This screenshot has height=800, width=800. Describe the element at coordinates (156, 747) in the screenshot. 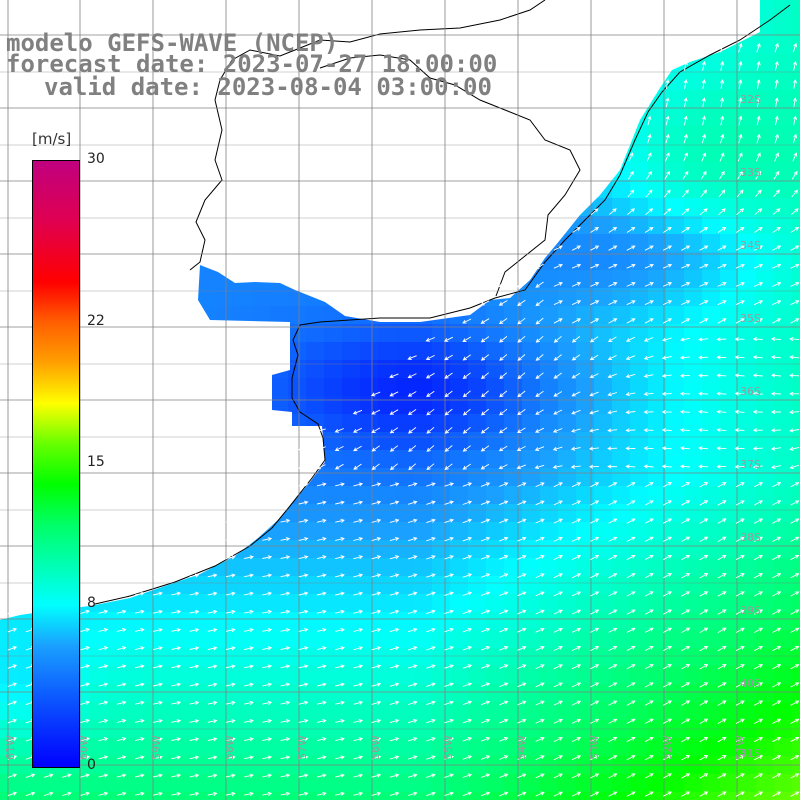

I see `lon-label: 59W` at that location.